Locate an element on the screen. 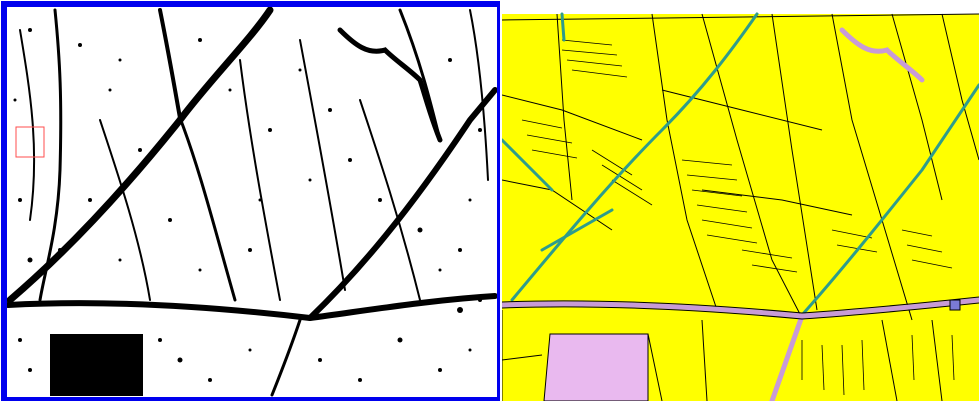 This screenshot has height=401, width=979. mask-horizontal-road is located at coordinates (251, 307).